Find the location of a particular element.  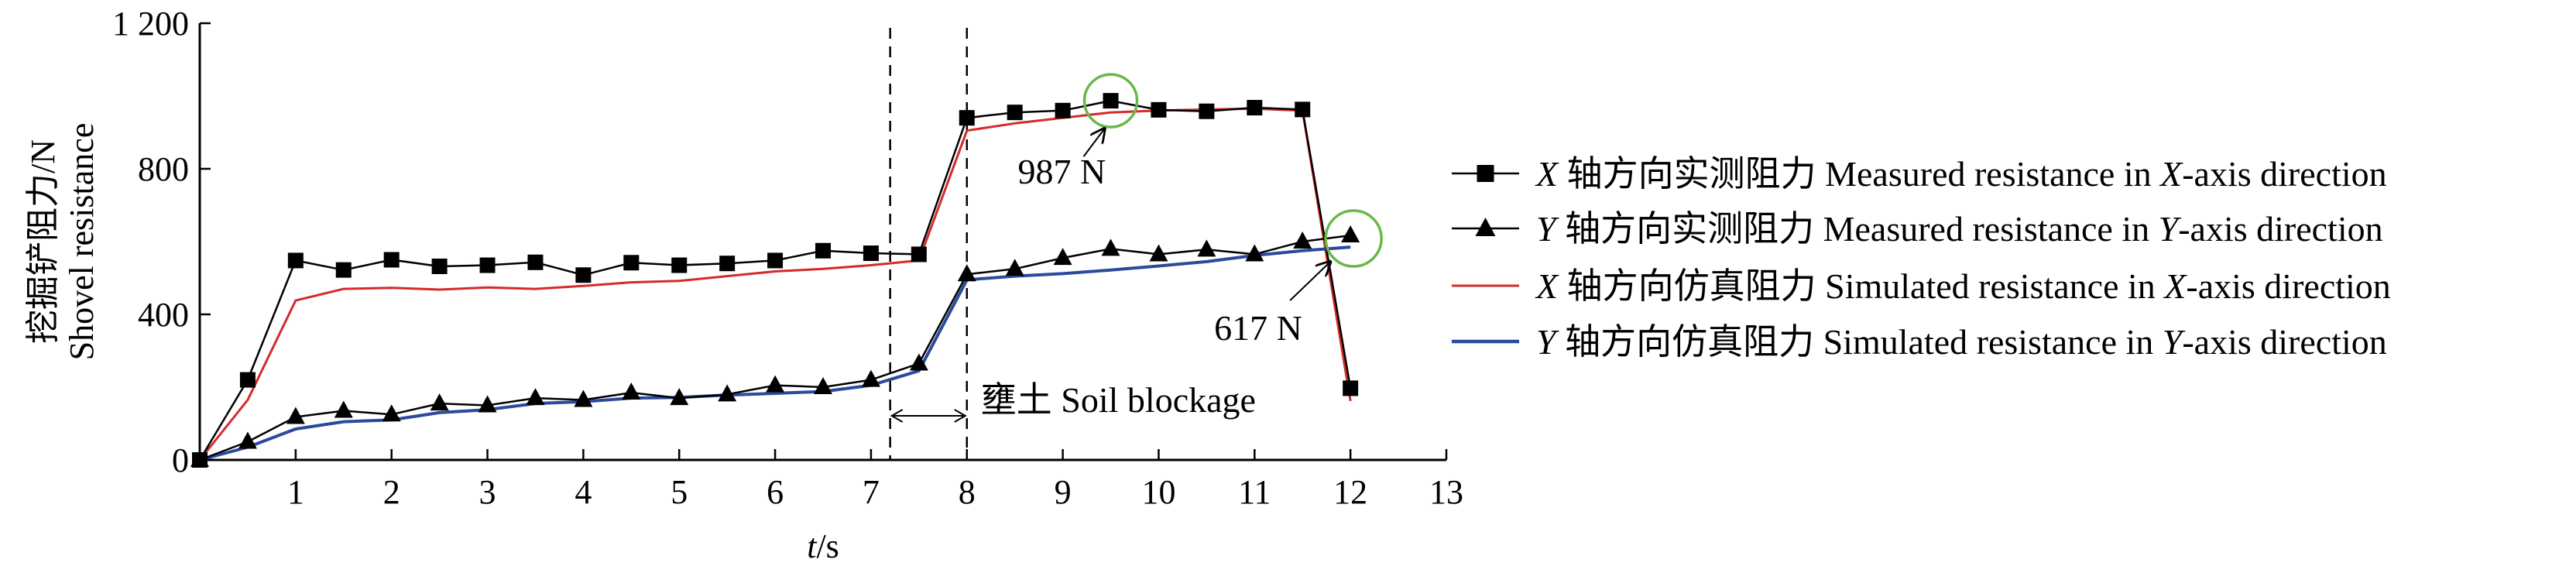

y-tick-label: 1 200 is located at coordinates (150, 24).